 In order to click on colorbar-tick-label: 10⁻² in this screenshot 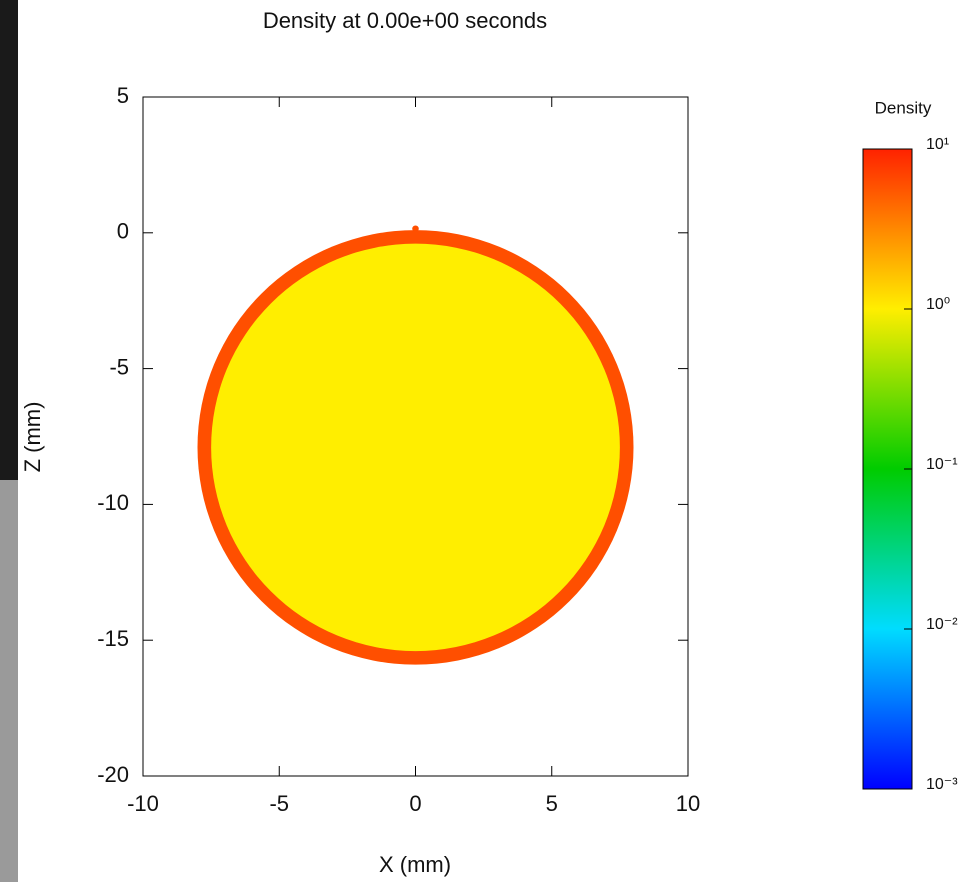, I will do `click(942, 624)`.